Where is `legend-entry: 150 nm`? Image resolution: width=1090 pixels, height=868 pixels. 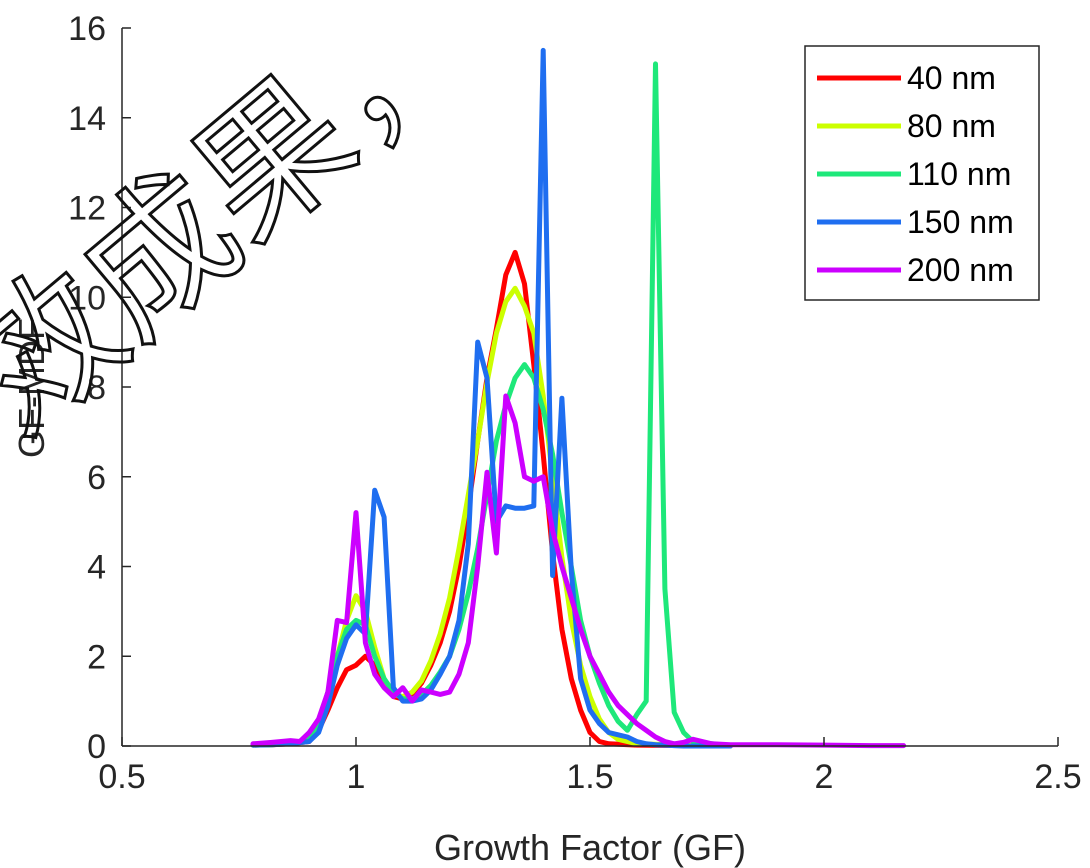 legend-entry: 150 nm is located at coordinates (960, 222).